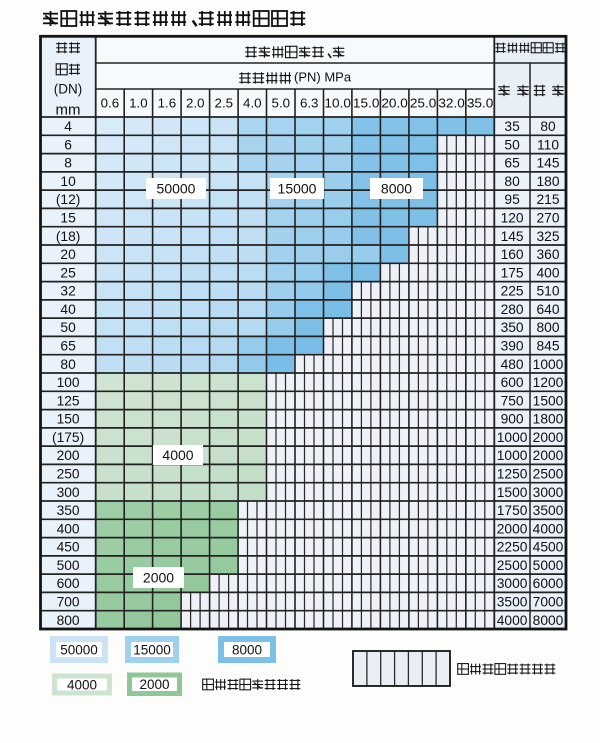  What do you see at coordinates (512, 346) in the screenshot?
I see `svg-text: 390` at bounding box center [512, 346].